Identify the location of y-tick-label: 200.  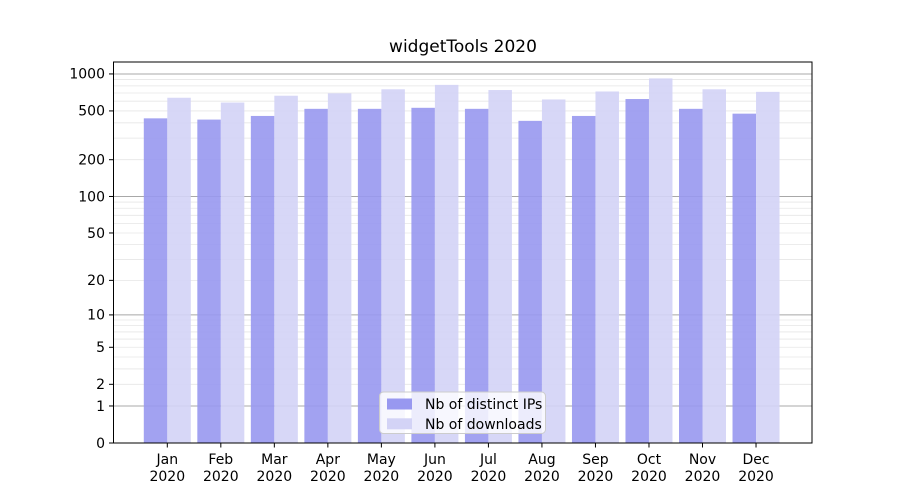
(91, 161).